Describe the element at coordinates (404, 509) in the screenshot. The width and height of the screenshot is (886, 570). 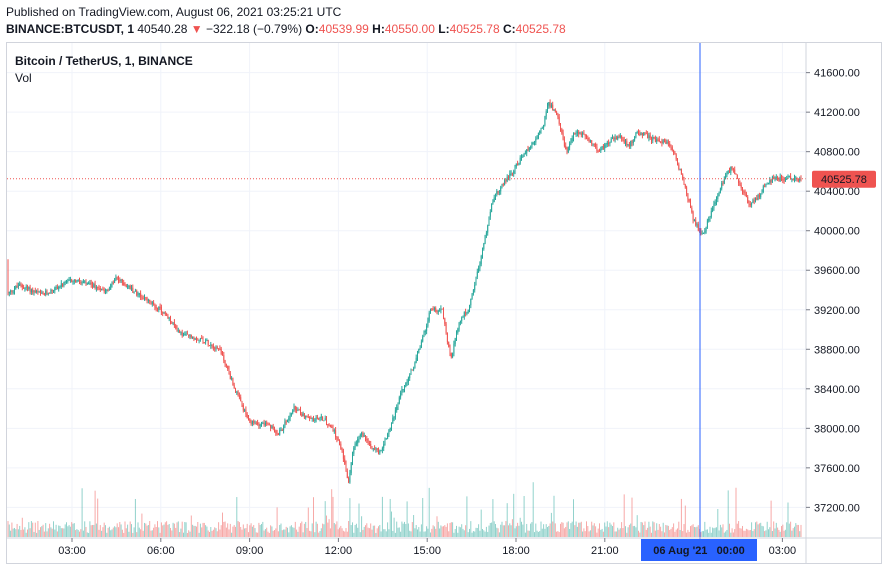
I see `volume-bars` at that location.